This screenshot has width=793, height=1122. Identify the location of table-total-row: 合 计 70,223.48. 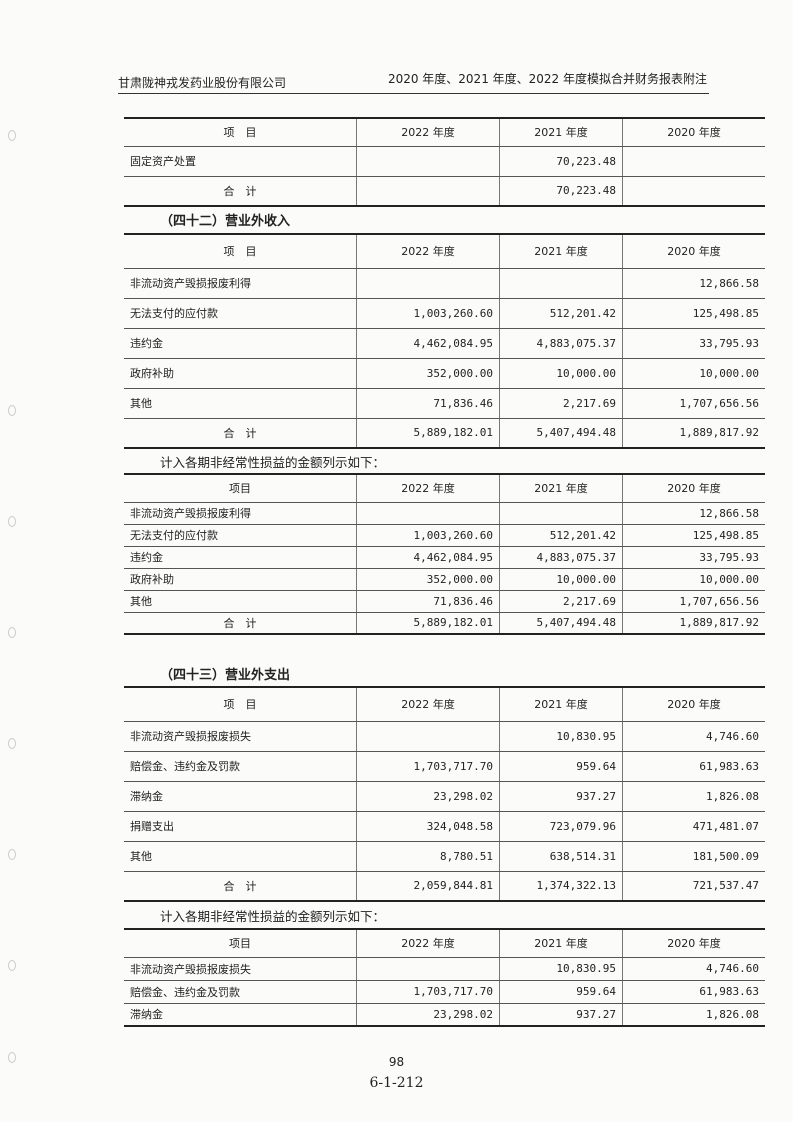
(444, 191).